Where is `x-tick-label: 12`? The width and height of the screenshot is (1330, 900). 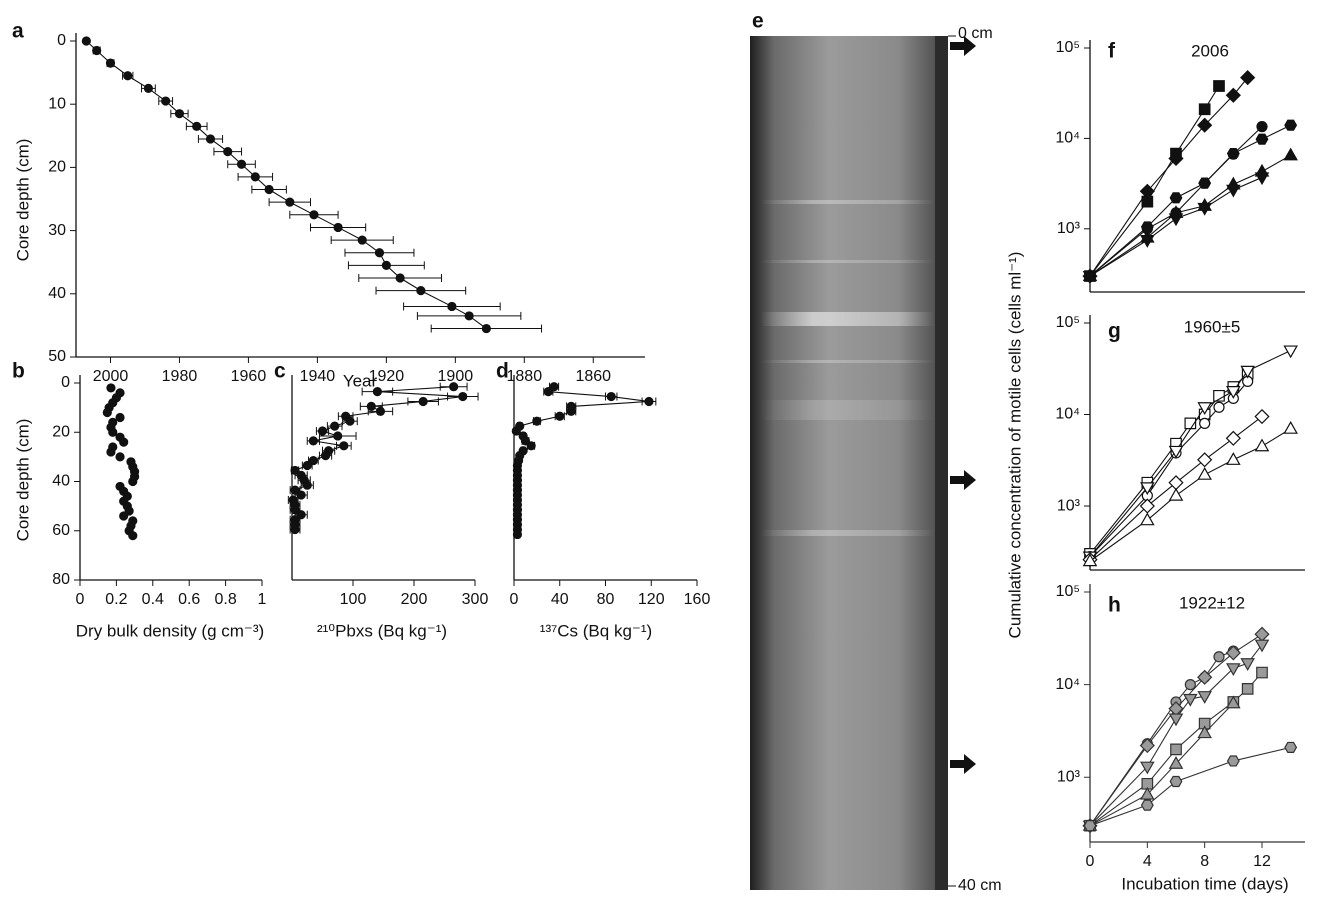 x-tick-label: 12 is located at coordinates (1262, 861).